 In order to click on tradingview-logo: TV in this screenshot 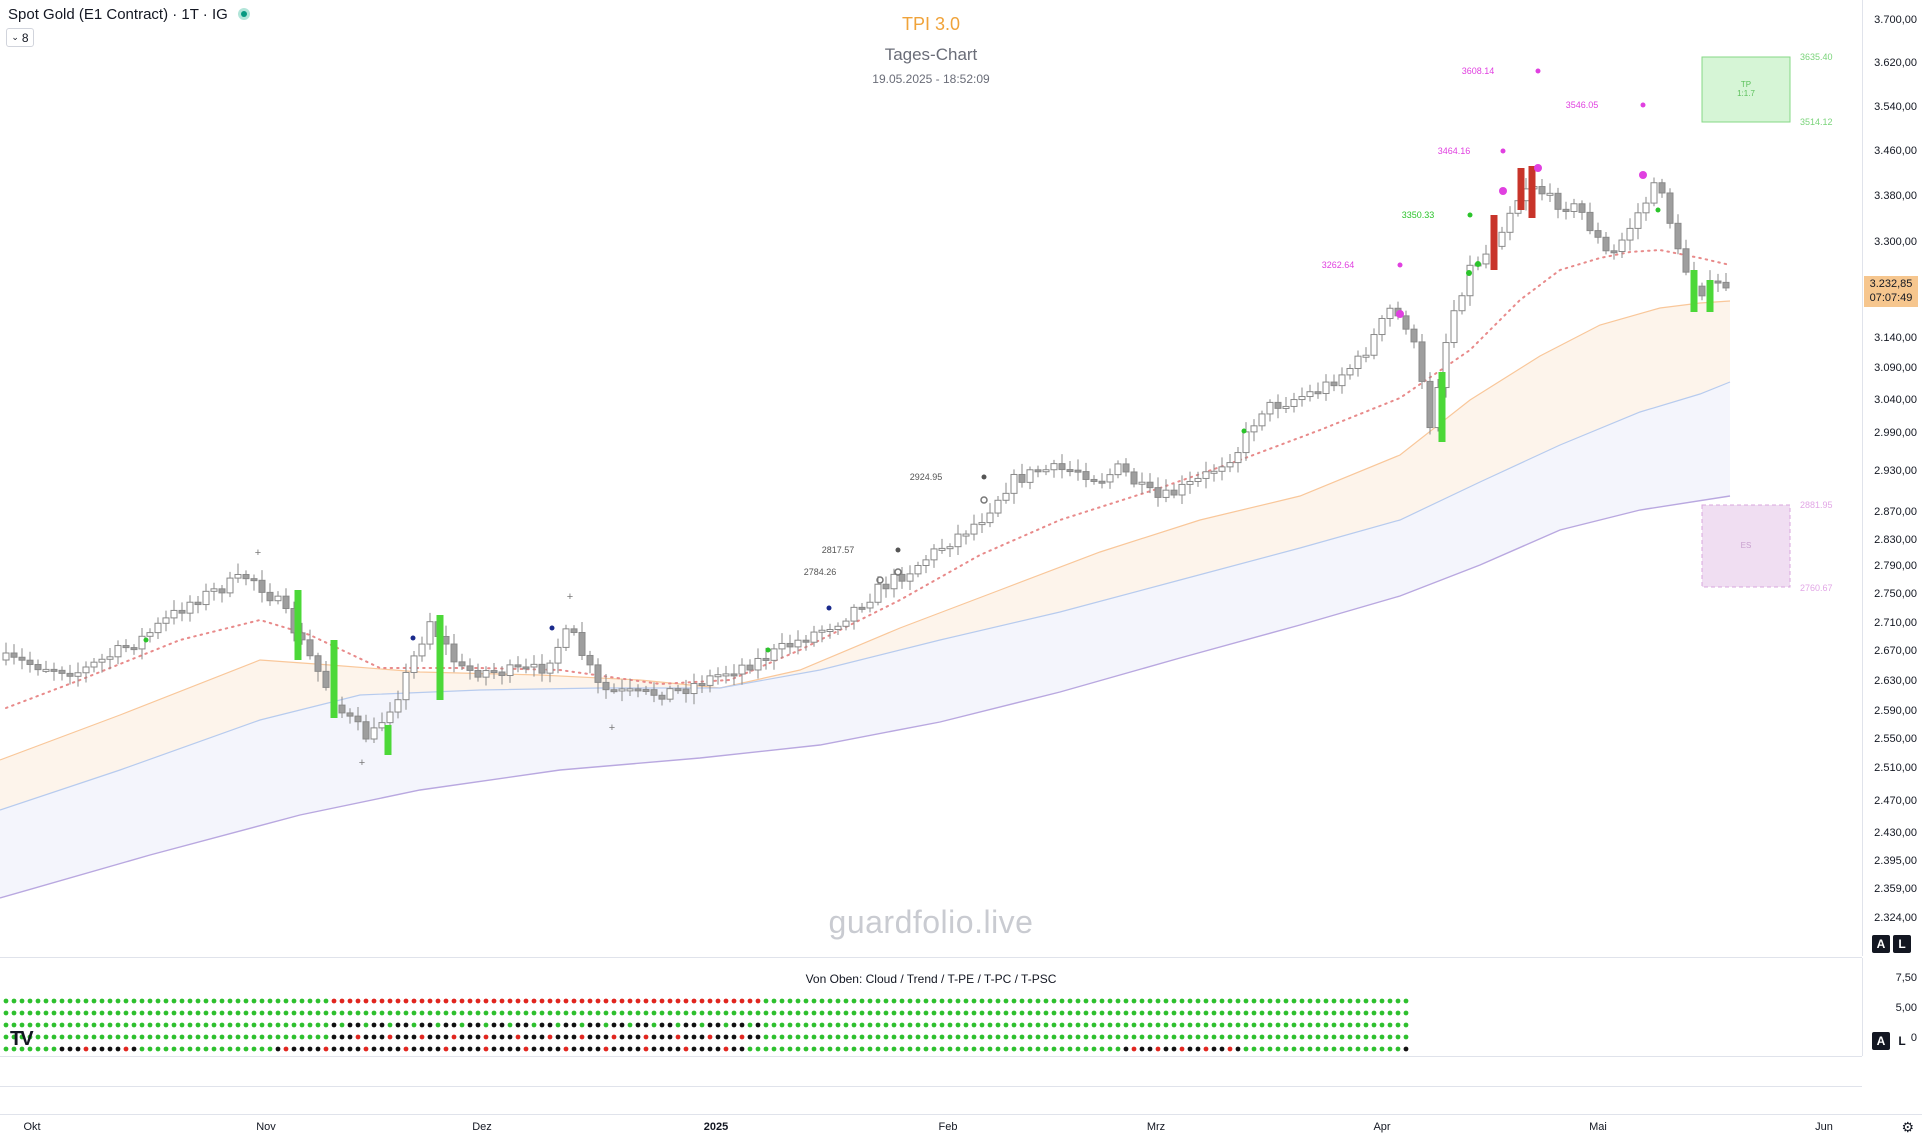, I will do `click(22, 1039)`.